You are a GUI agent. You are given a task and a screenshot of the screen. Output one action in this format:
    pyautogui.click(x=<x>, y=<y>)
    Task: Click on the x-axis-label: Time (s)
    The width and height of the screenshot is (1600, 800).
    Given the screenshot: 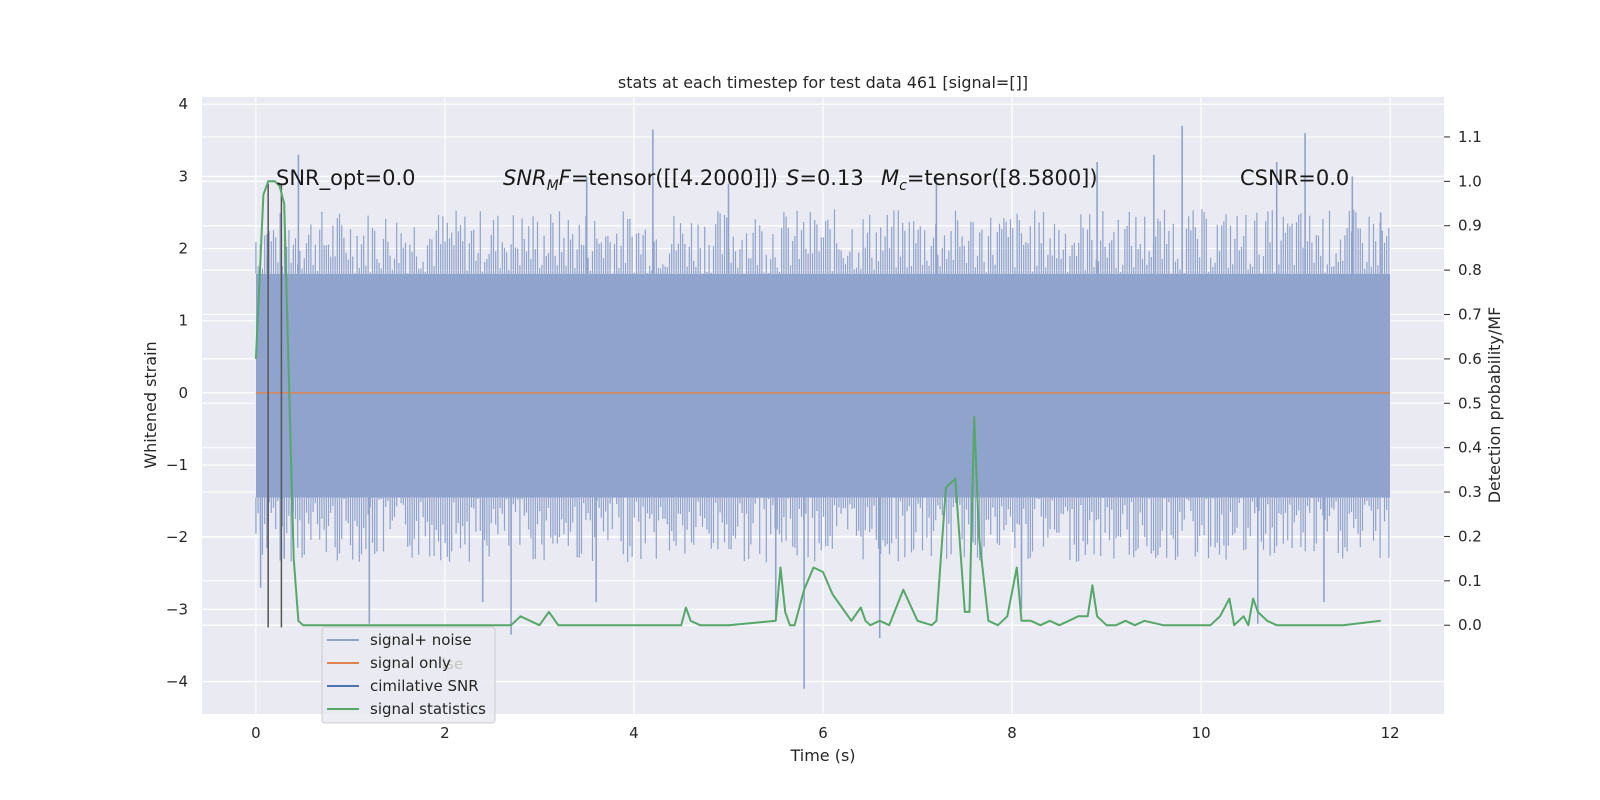 What is the action you would take?
    pyautogui.click(x=822, y=755)
    